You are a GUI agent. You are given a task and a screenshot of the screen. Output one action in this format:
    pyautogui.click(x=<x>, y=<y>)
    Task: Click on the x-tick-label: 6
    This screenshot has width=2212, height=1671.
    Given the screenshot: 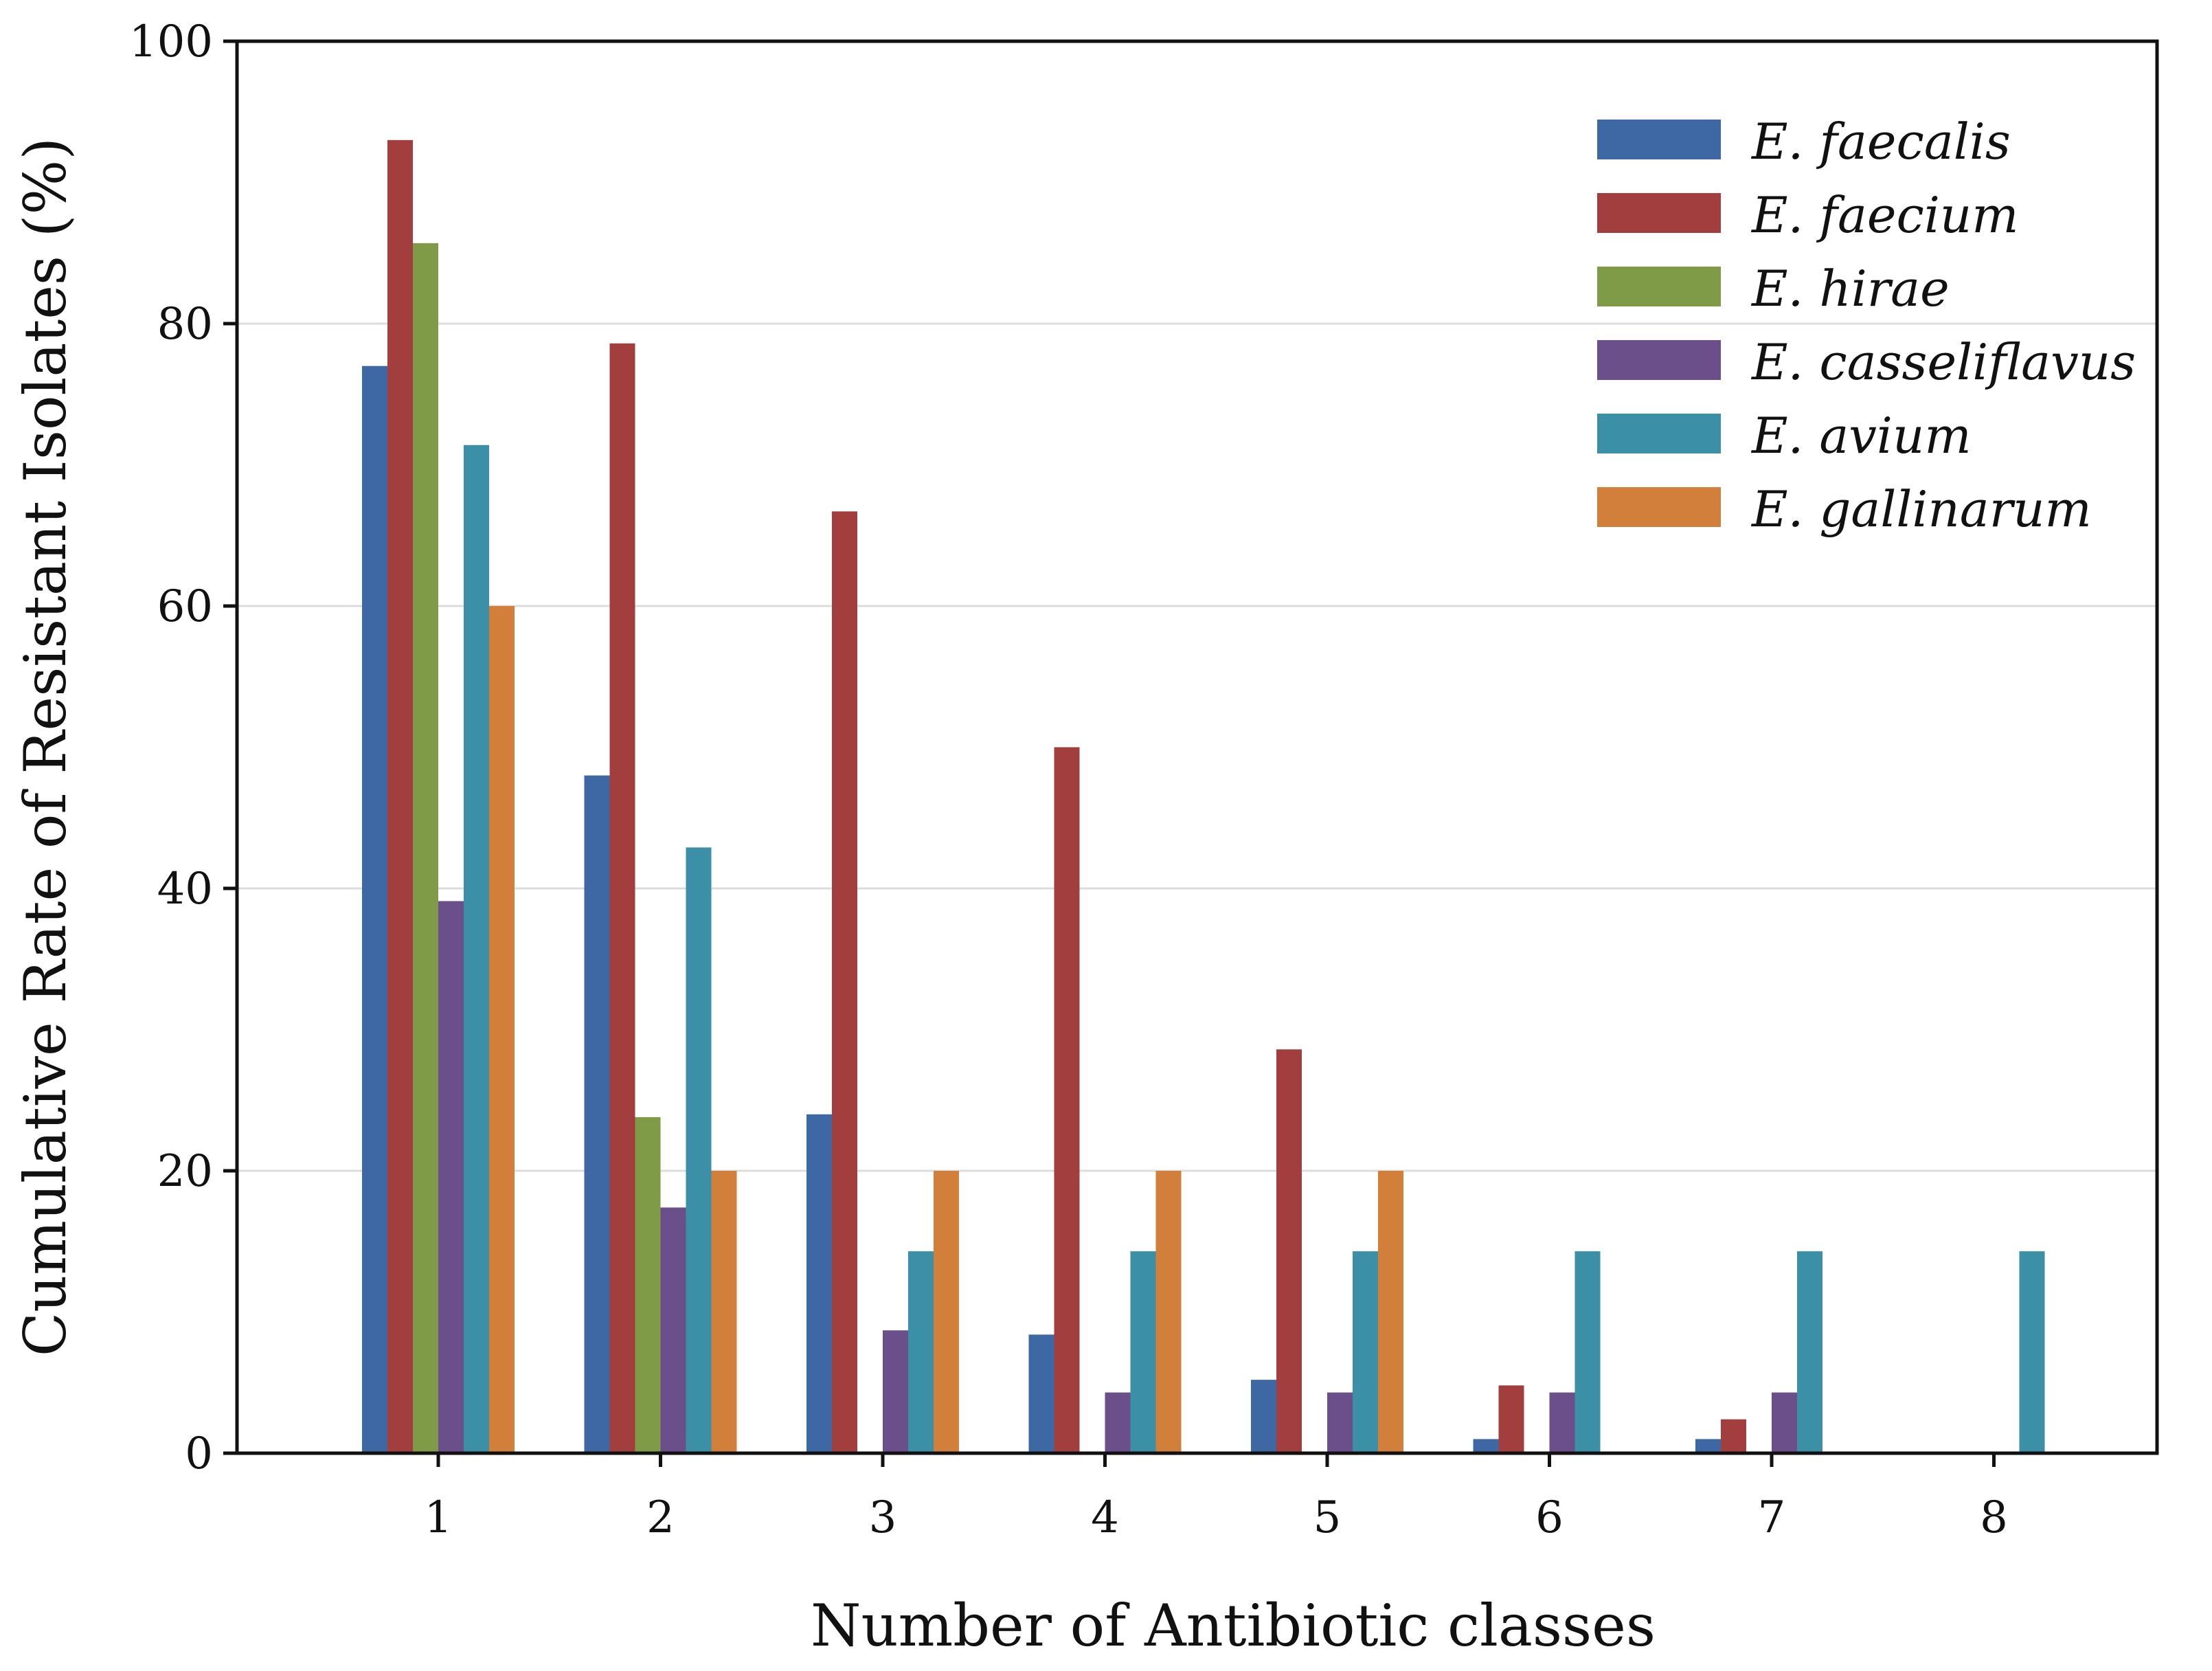 What is the action you would take?
    pyautogui.click(x=1549, y=1517)
    